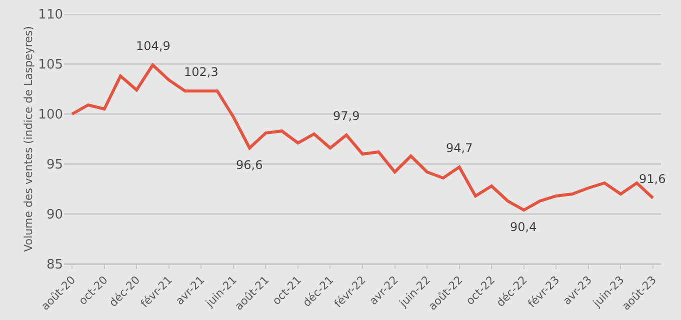  I want to click on y-tick-label: 85, so click(54, 265).